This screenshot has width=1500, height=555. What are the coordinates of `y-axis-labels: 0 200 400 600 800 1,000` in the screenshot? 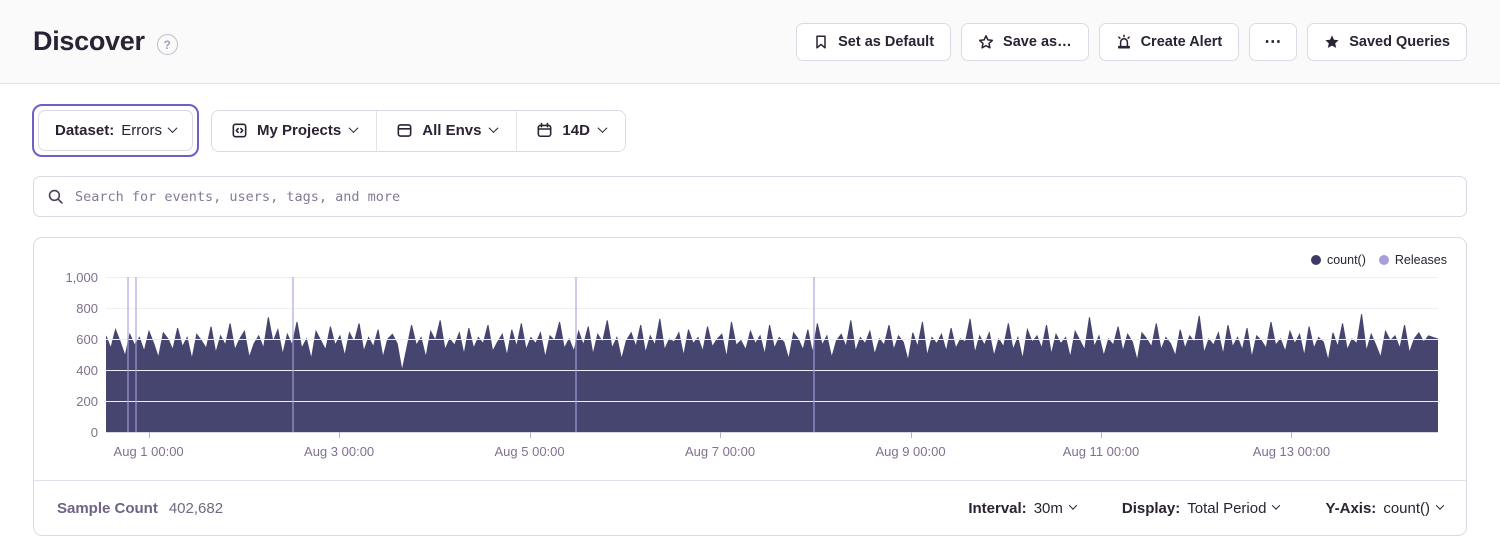 It's located at (66, 355).